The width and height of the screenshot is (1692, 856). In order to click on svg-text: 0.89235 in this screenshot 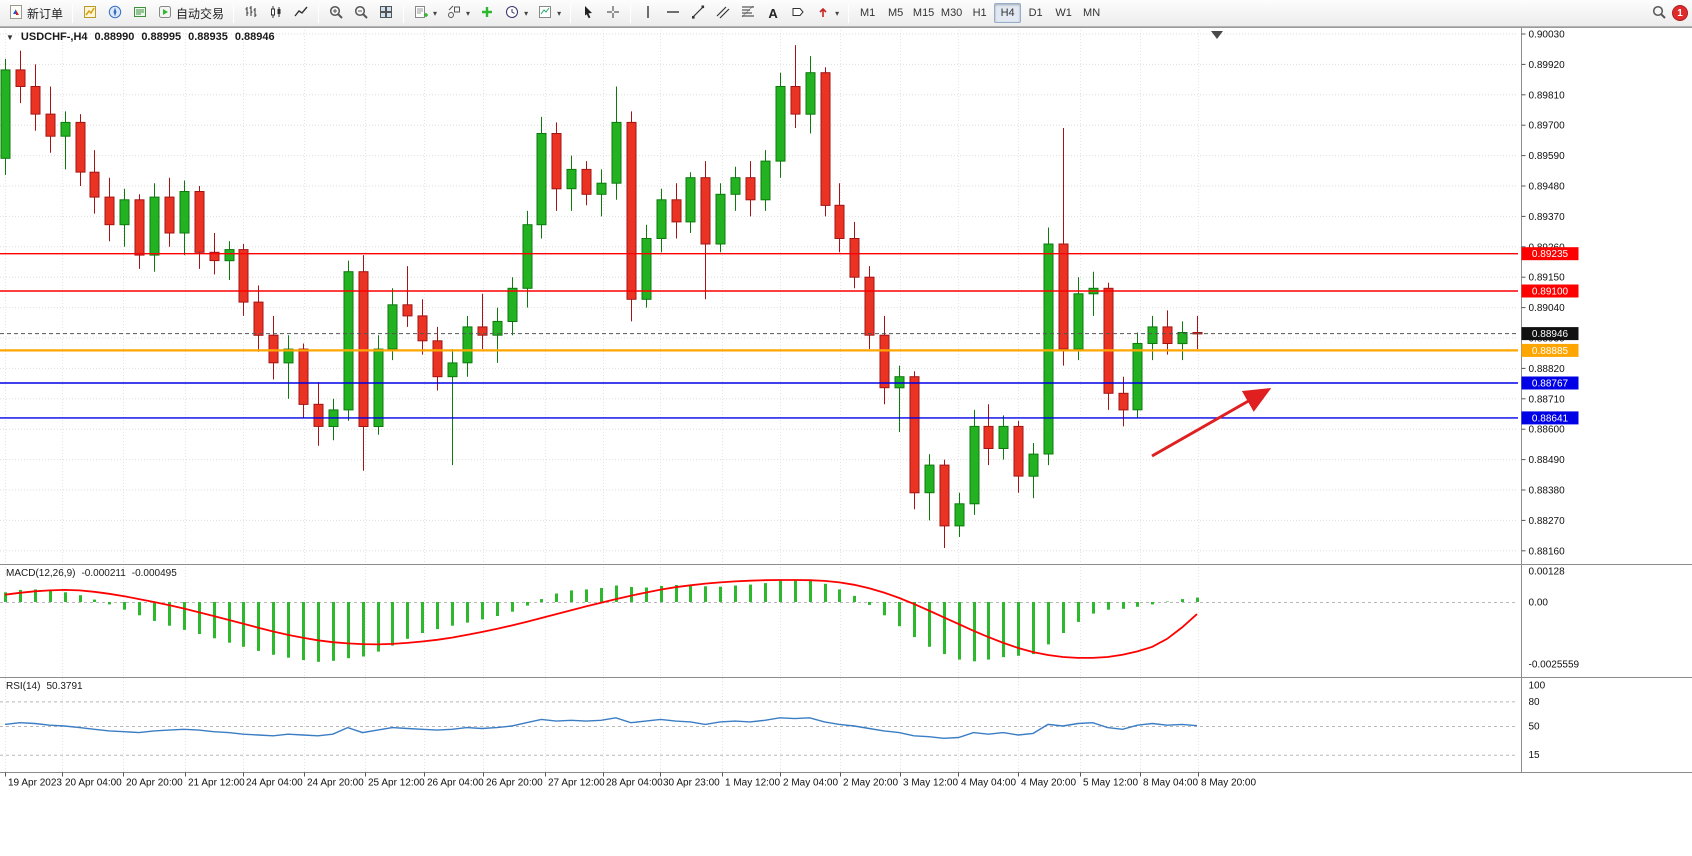, I will do `click(1550, 254)`.